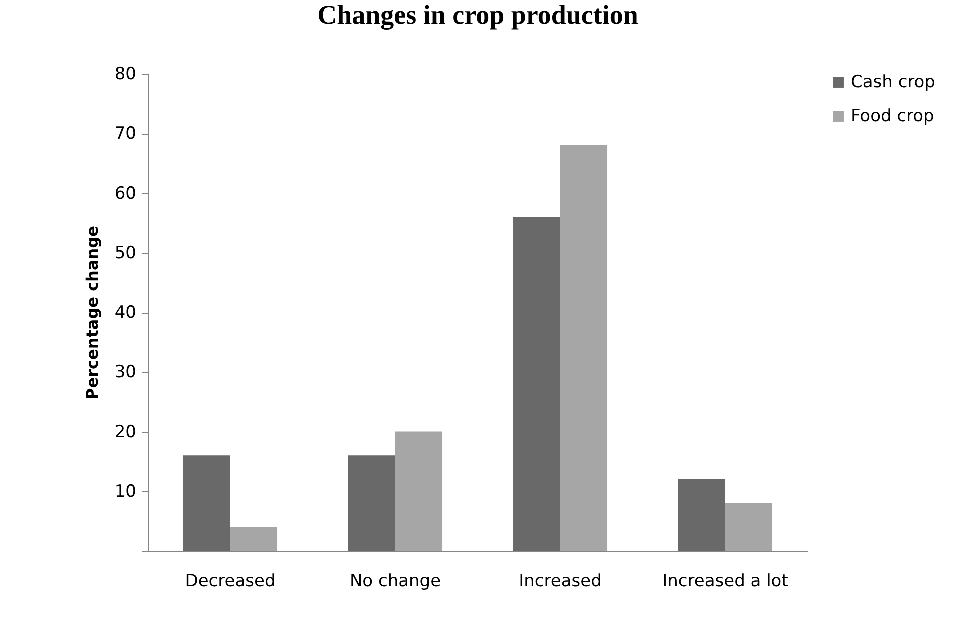 The image size is (959, 617). Describe the element at coordinates (125, 313) in the screenshot. I see `y-tick-label: 40` at that location.